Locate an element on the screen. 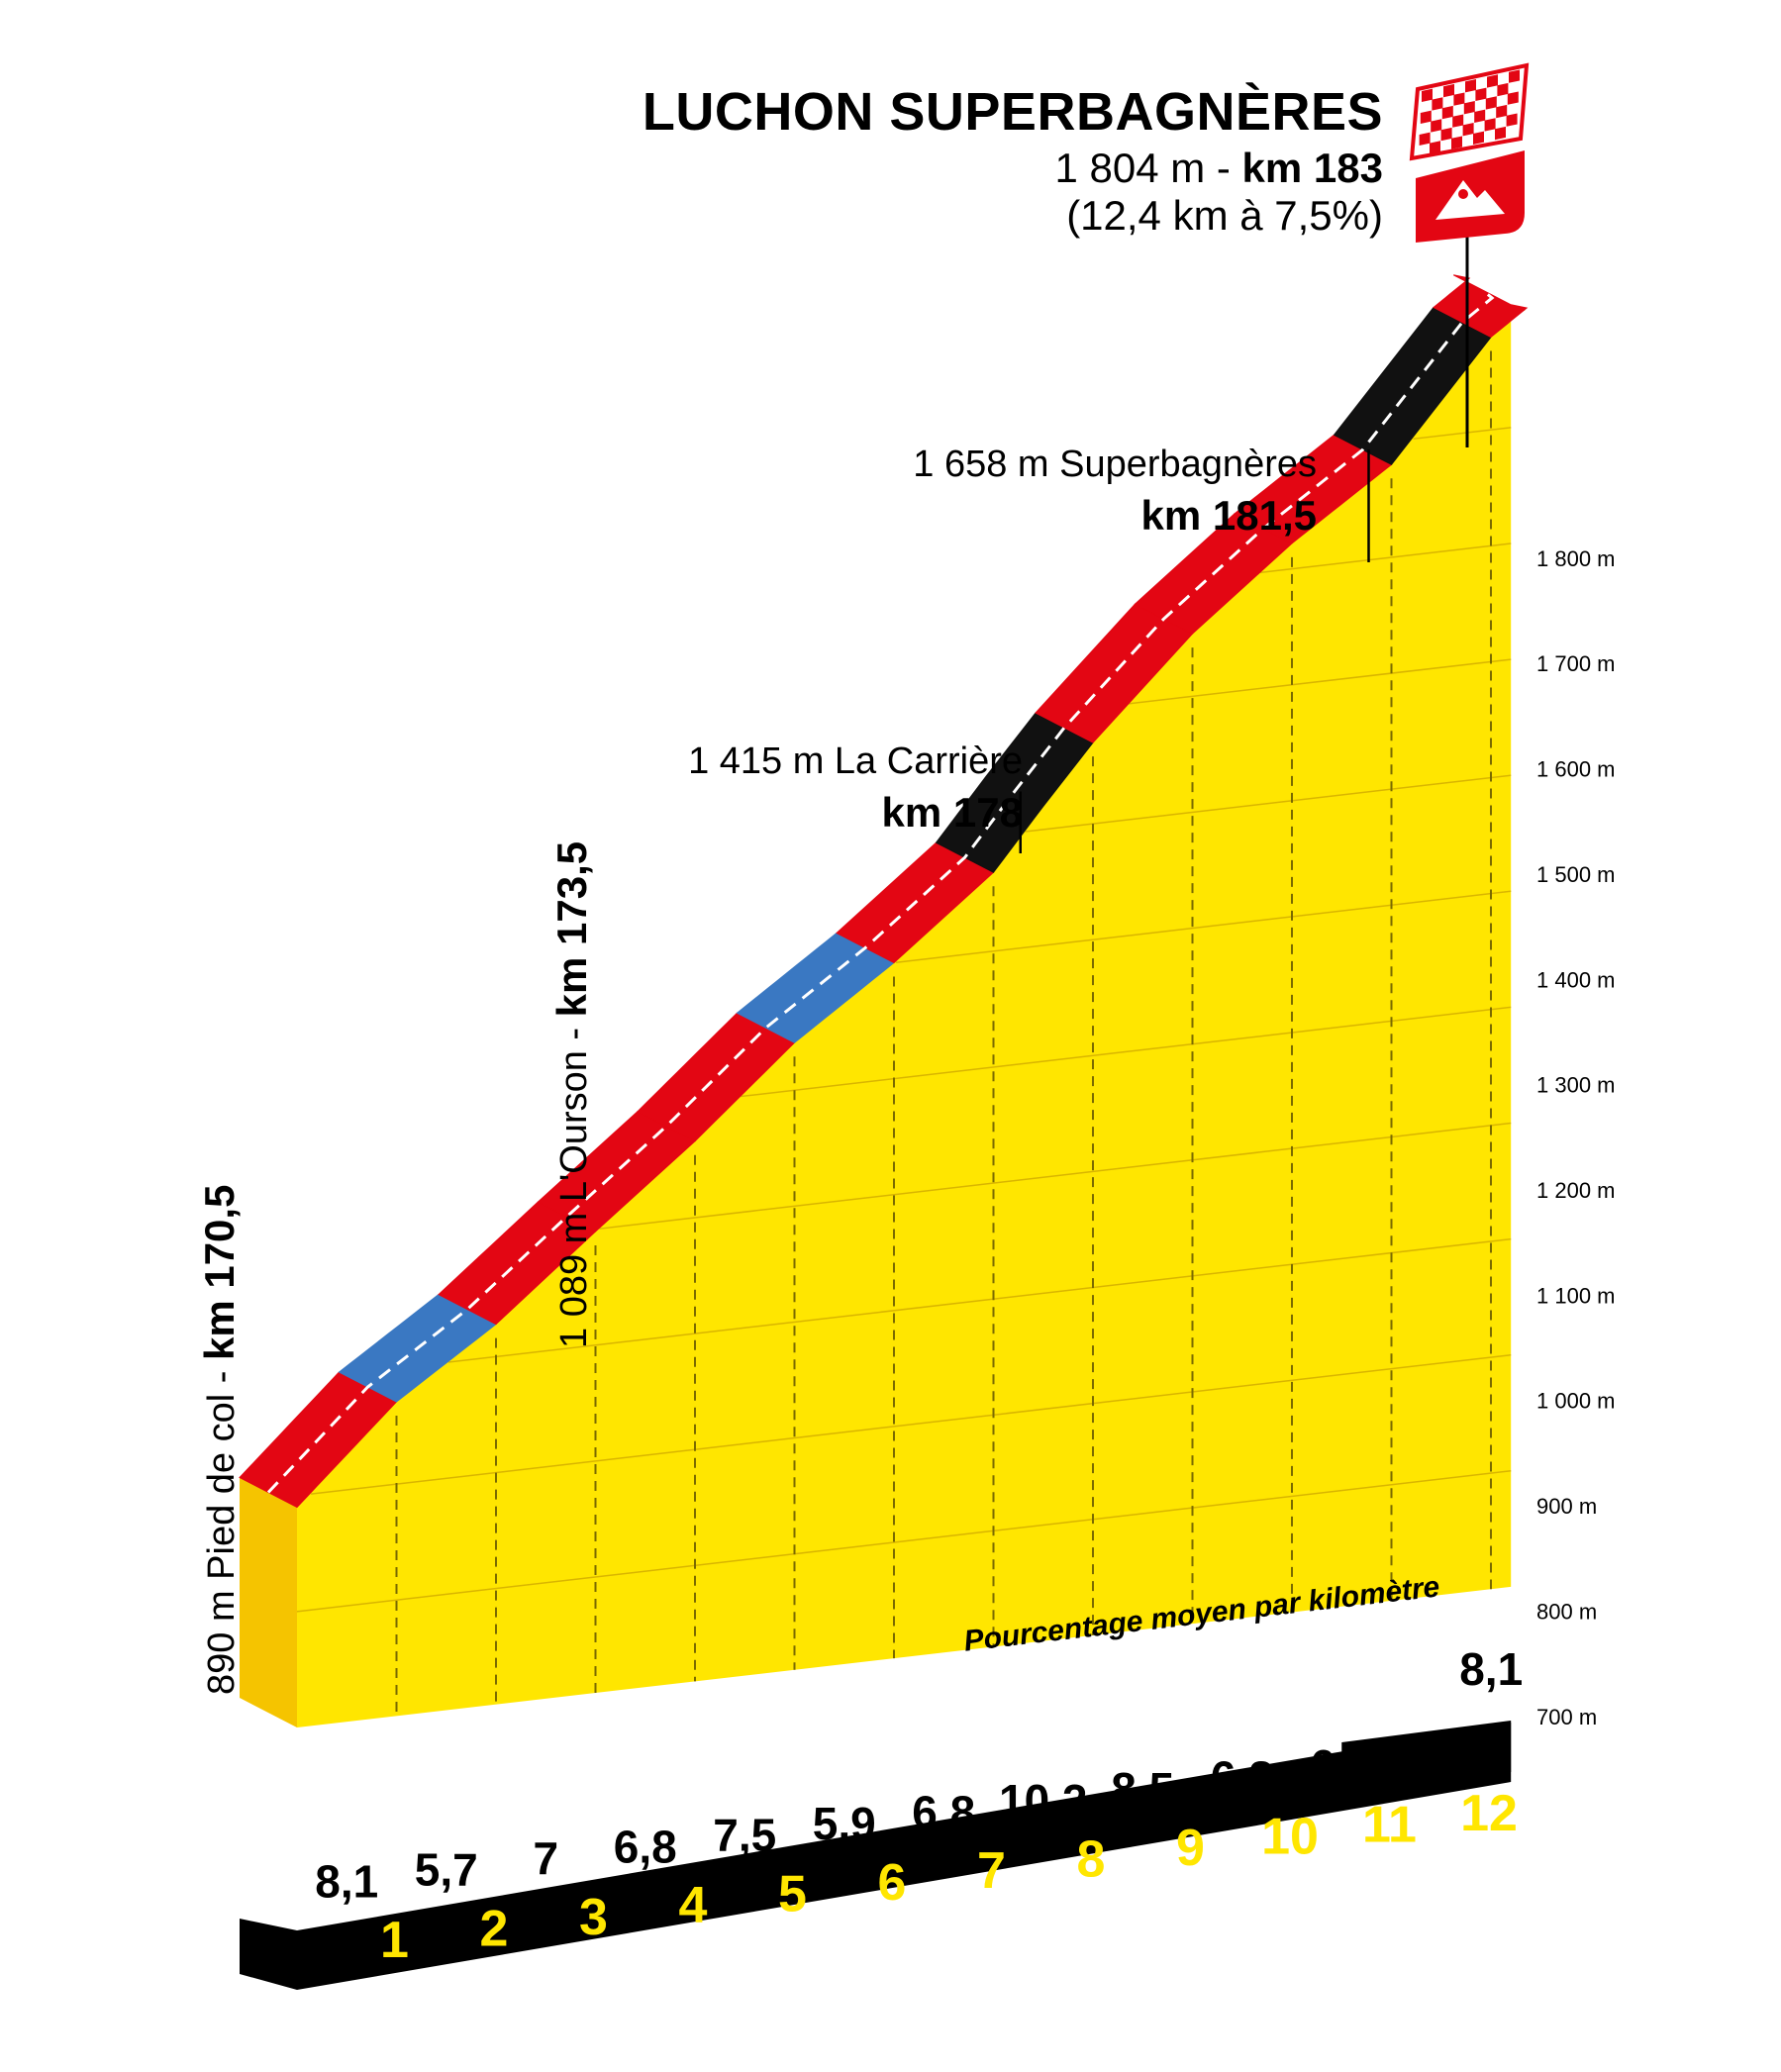 The image size is (1781, 2072). waypoint-ourson-km: km 173,5 is located at coordinates (571, 929).